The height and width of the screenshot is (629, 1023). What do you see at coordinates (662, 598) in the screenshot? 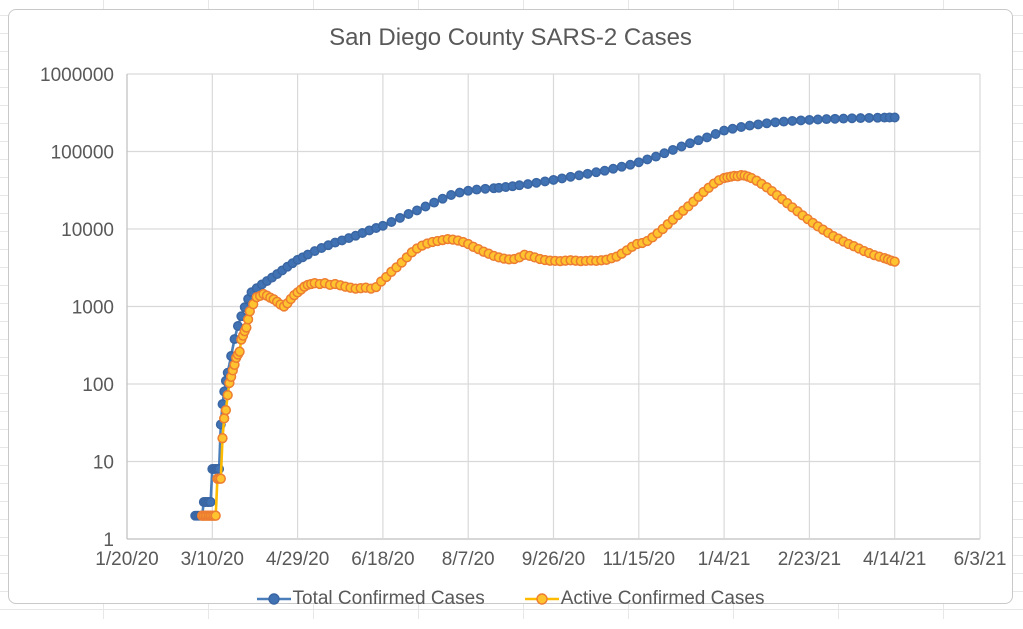
I see `legend-label-active-confirmed: Active Confirmed Cases` at bounding box center [662, 598].